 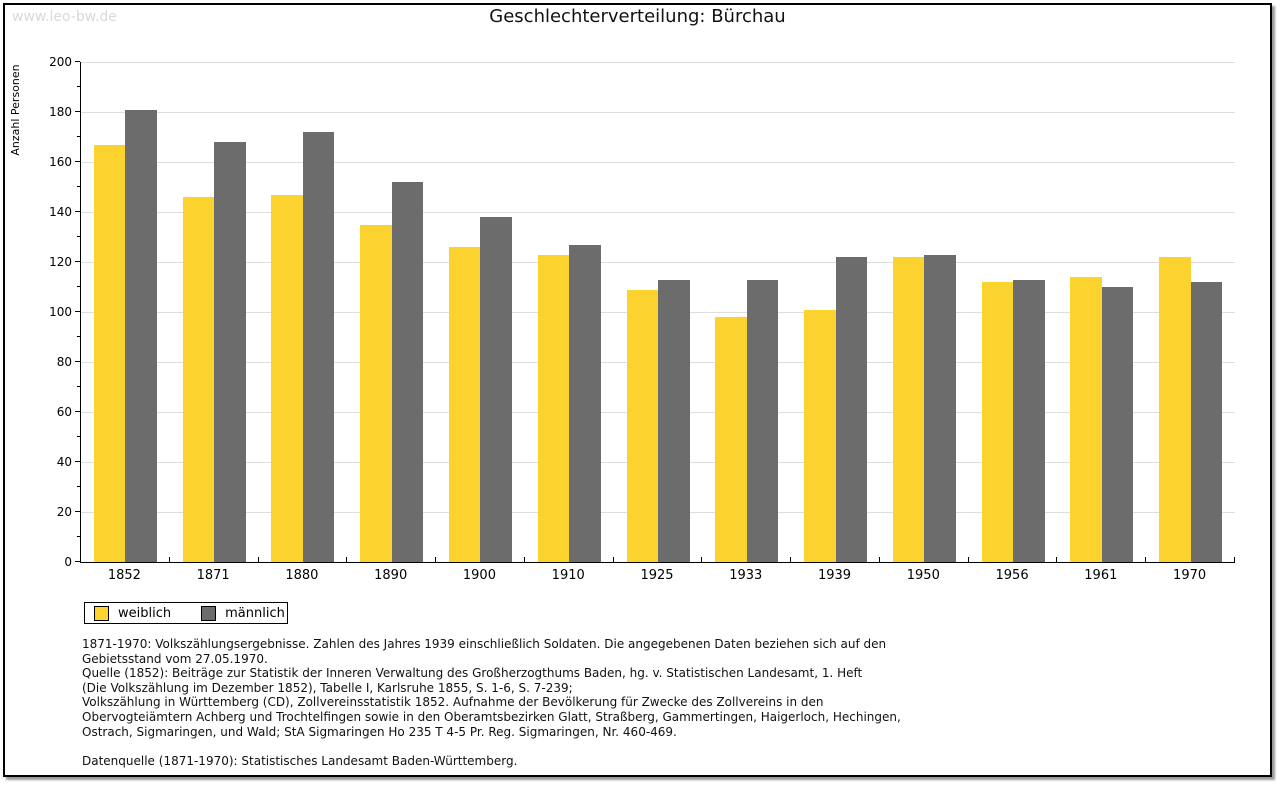 What do you see at coordinates (642, 425) in the screenshot?
I see `bar-weiblich-1925` at bounding box center [642, 425].